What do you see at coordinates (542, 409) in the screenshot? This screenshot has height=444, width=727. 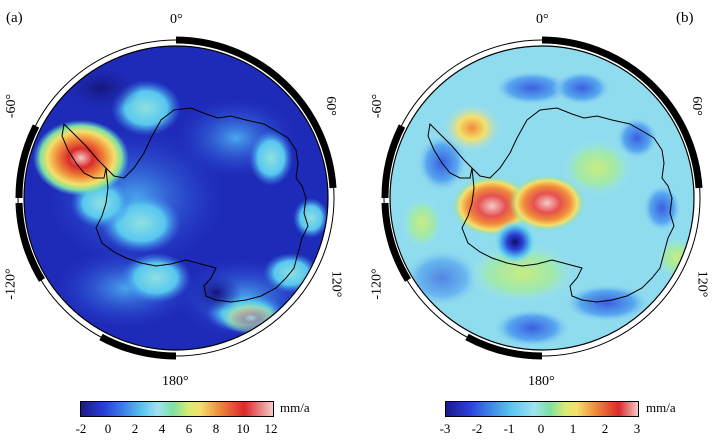 I see `colorbar-b` at bounding box center [542, 409].